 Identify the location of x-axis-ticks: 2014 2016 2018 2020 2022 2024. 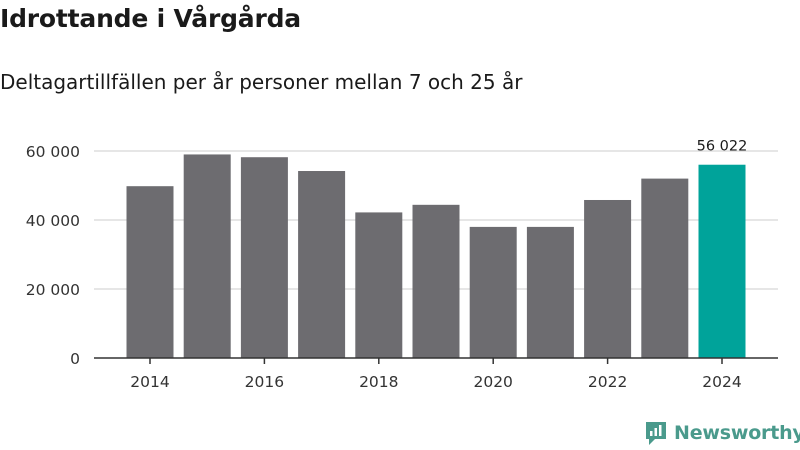
(436, 374).